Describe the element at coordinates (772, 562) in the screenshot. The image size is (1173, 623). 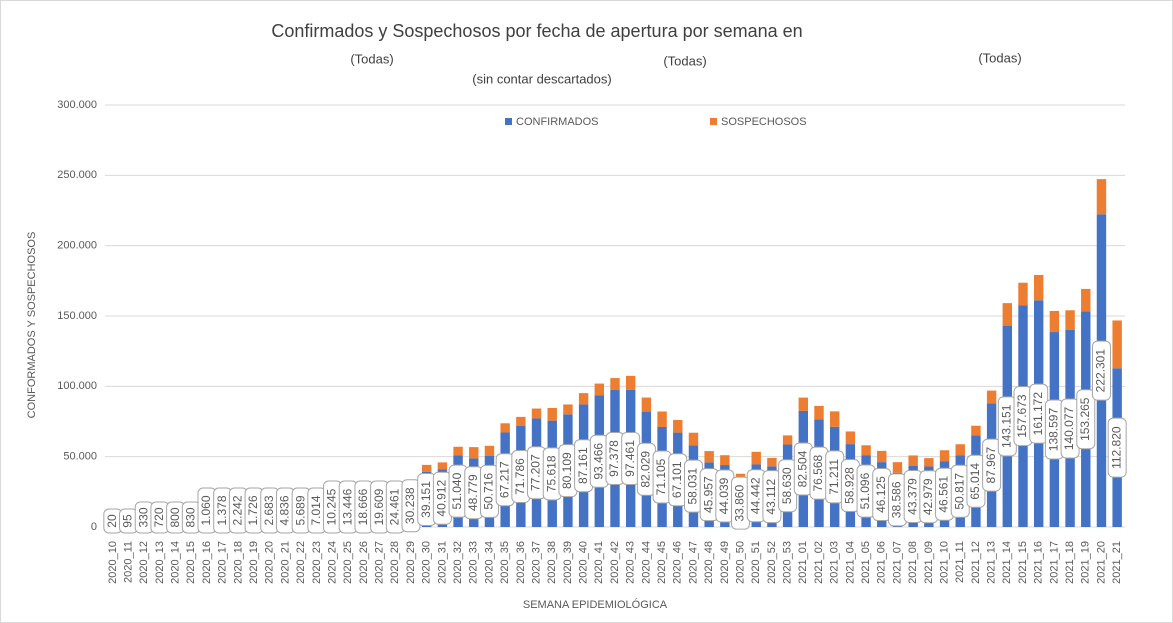
I see `x-tick-label: 2020_52` at that location.